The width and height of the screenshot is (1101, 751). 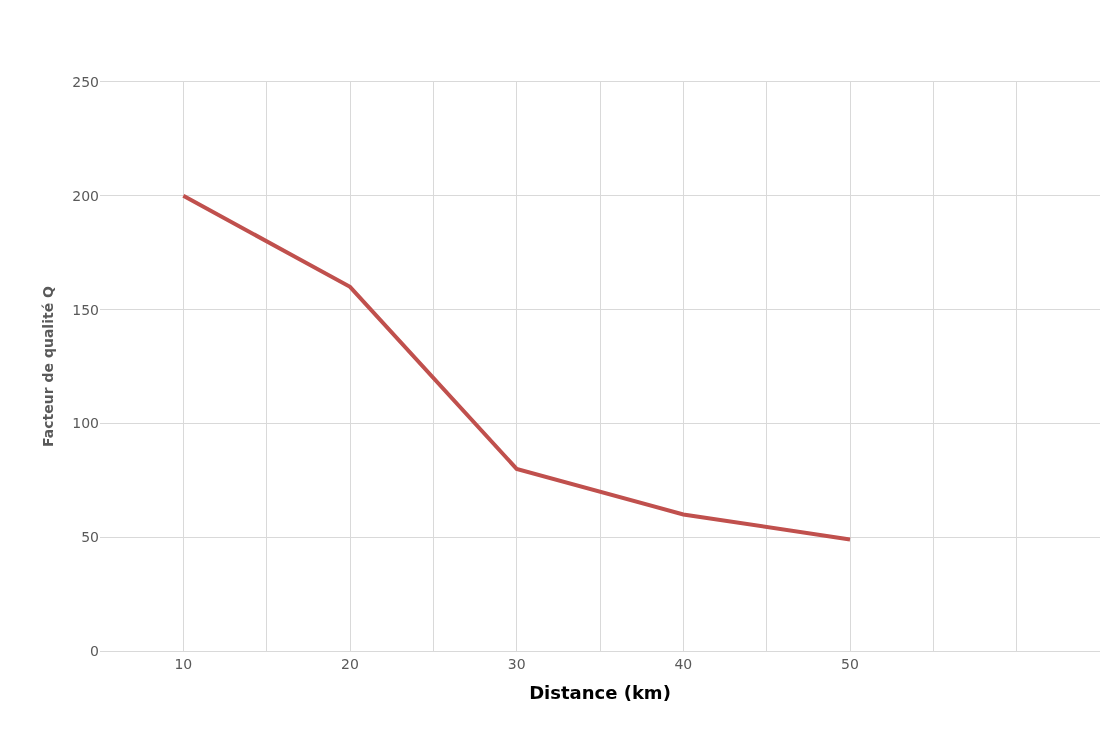 What do you see at coordinates (683, 663) in the screenshot?
I see `x-tick-label: 40` at bounding box center [683, 663].